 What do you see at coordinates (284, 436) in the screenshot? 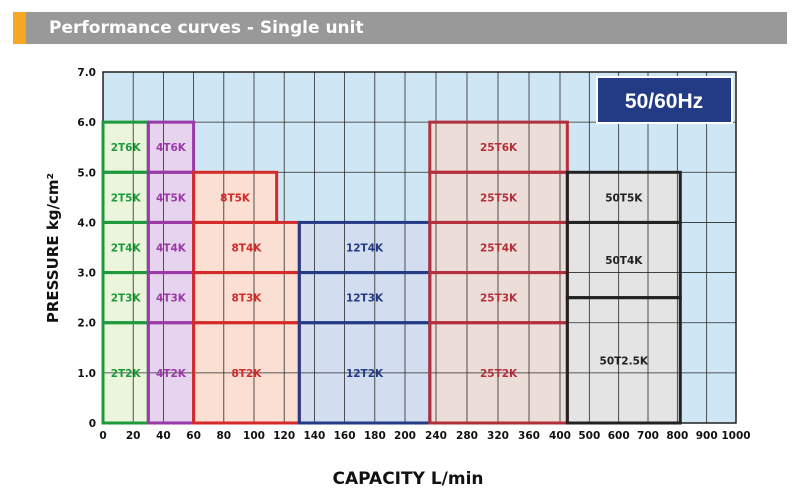
I see `x-tick-label: 120` at bounding box center [284, 436].